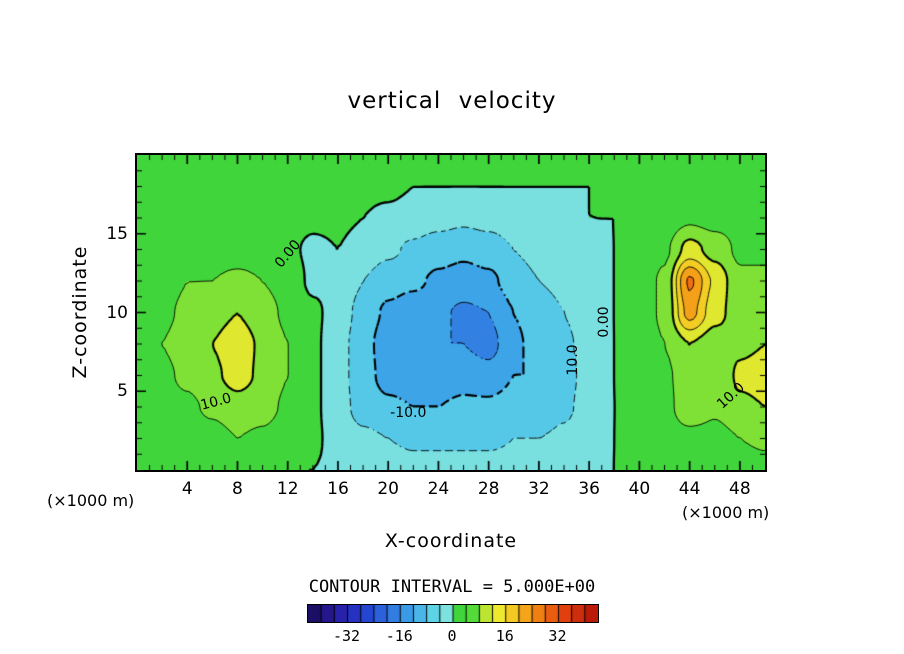  Describe the element at coordinates (539, 489) in the screenshot. I see `x-tick-label: 32` at that location.